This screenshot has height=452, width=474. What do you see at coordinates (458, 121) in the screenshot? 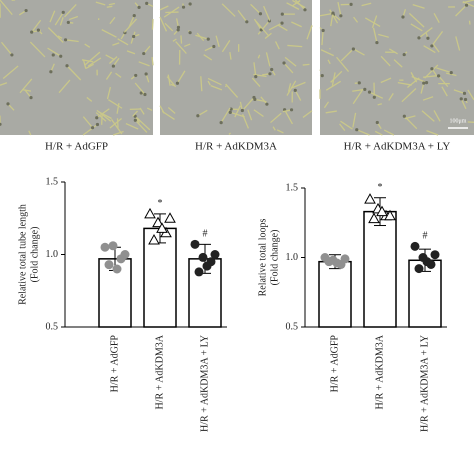
I see `scale-bar-label: 100μm` at bounding box center [458, 121].